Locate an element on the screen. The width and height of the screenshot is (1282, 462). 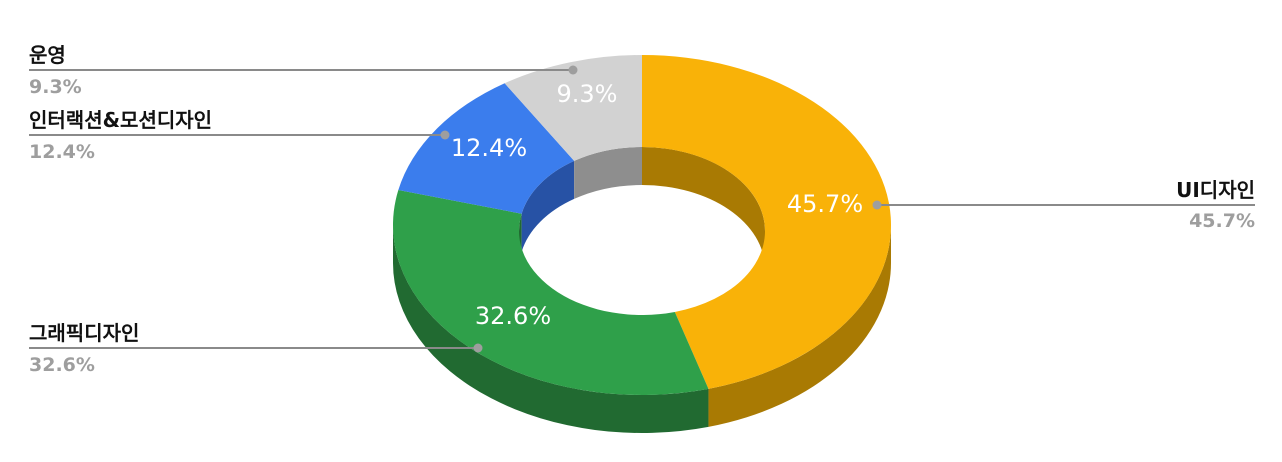
slice-1-legend-name: 그래픽디자인 is located at coordinates (84, 333).